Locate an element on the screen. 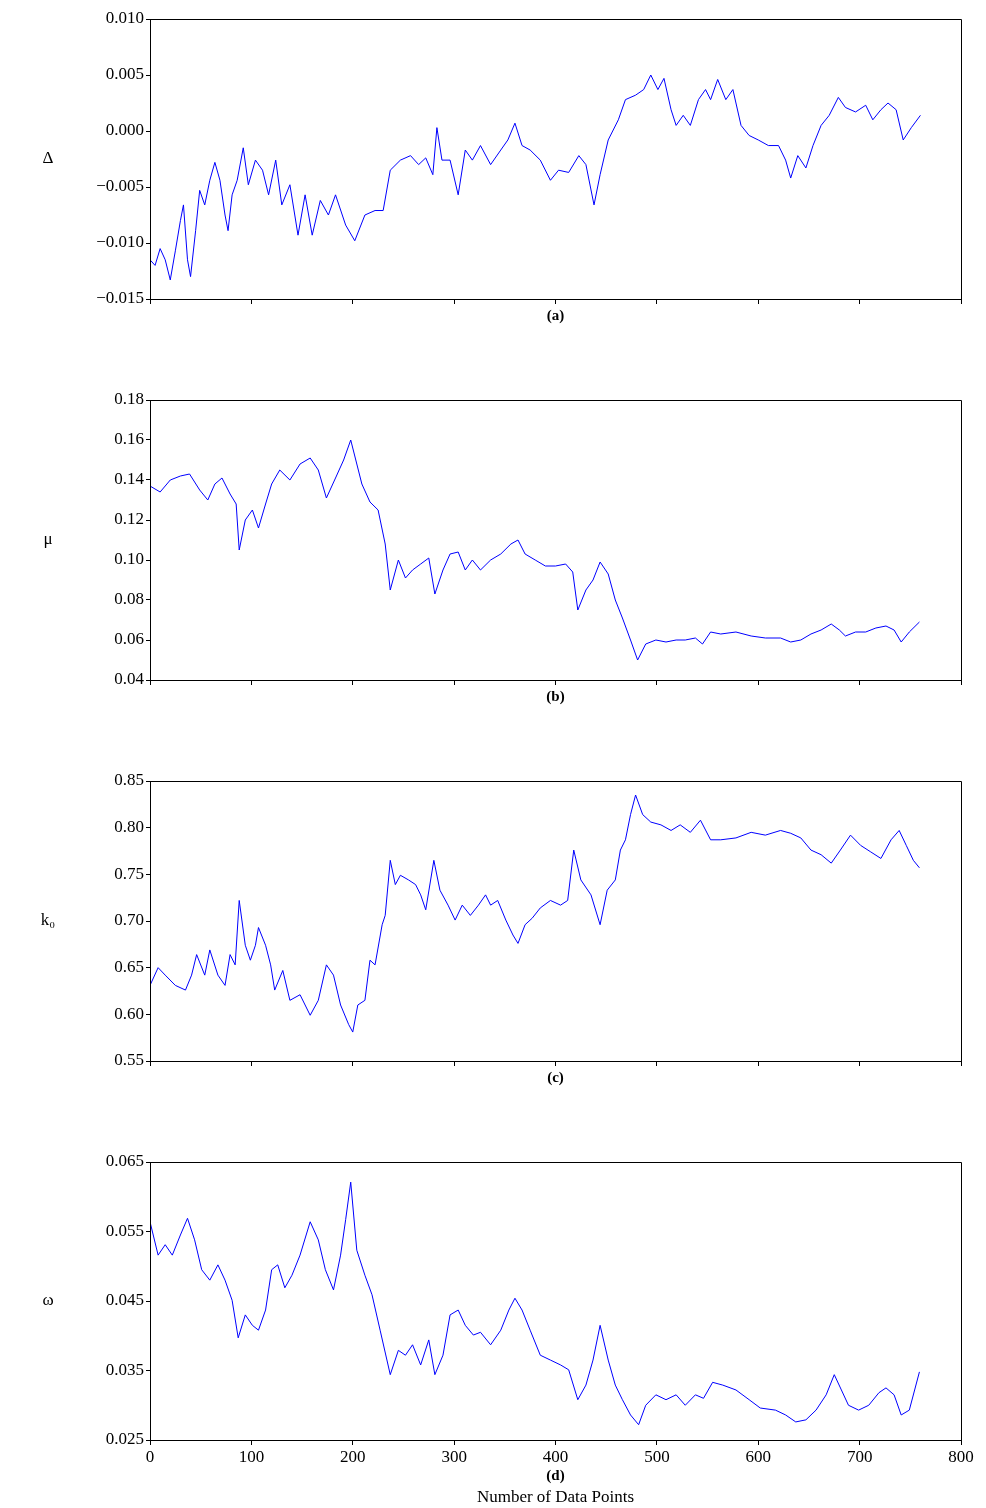  x-tick-label: 400 is located at coordinates (555, 1456).